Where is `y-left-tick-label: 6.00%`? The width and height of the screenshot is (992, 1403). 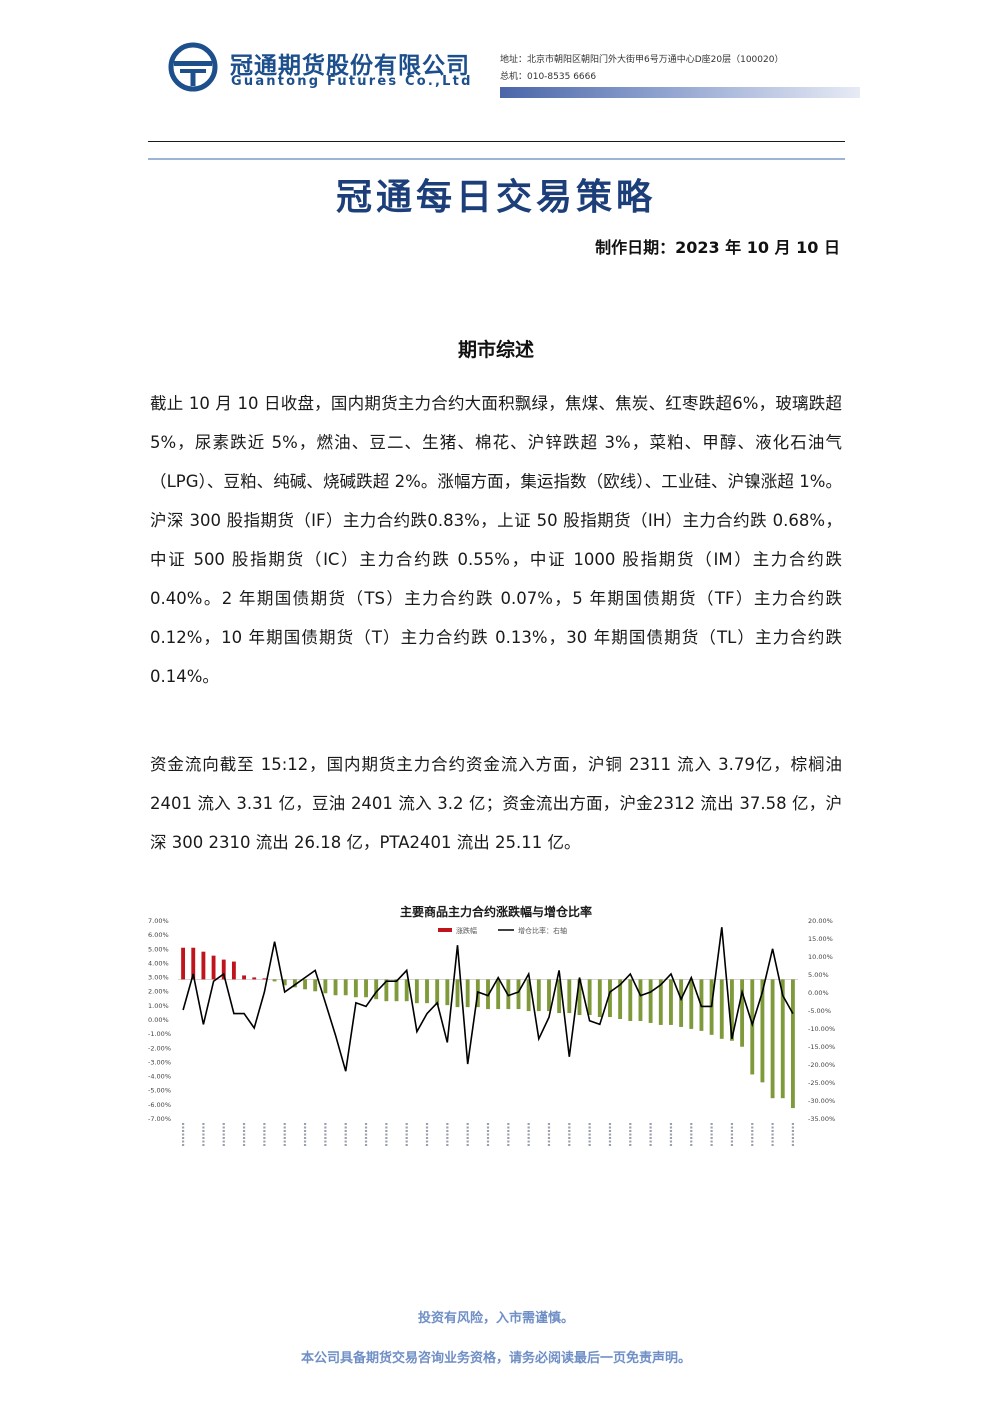
y-left-tick-label: 6.00% is located at coordinates (158, 935).